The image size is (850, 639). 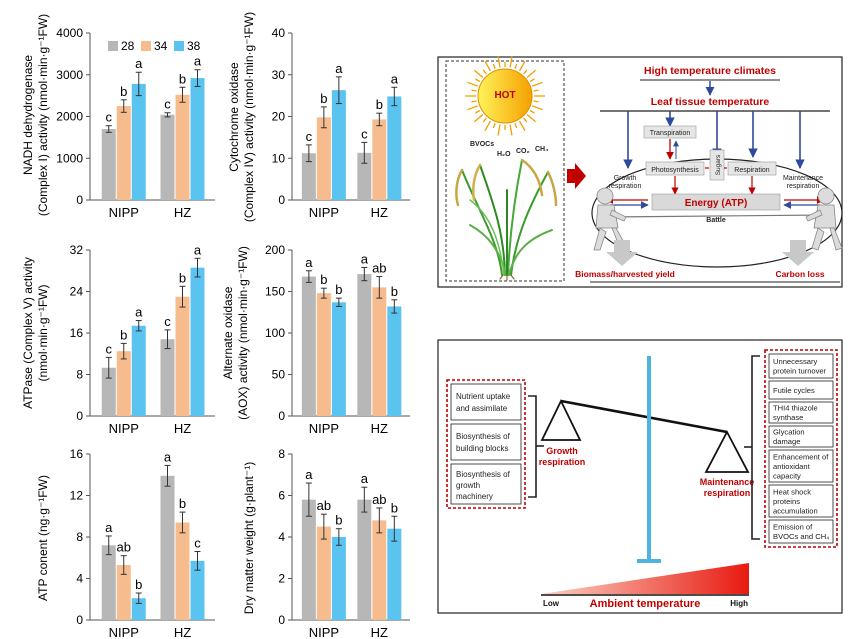 I want to click on y-label-line: (nmol·min·g⁻¹FW), so click(x=43, y=333).